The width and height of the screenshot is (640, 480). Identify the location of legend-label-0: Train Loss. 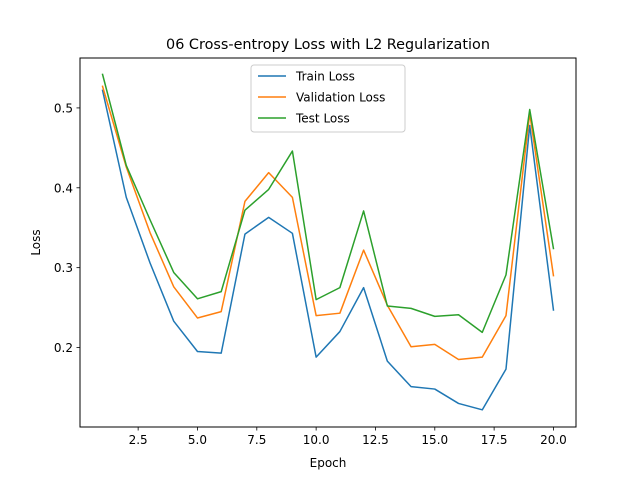
(325, 77).